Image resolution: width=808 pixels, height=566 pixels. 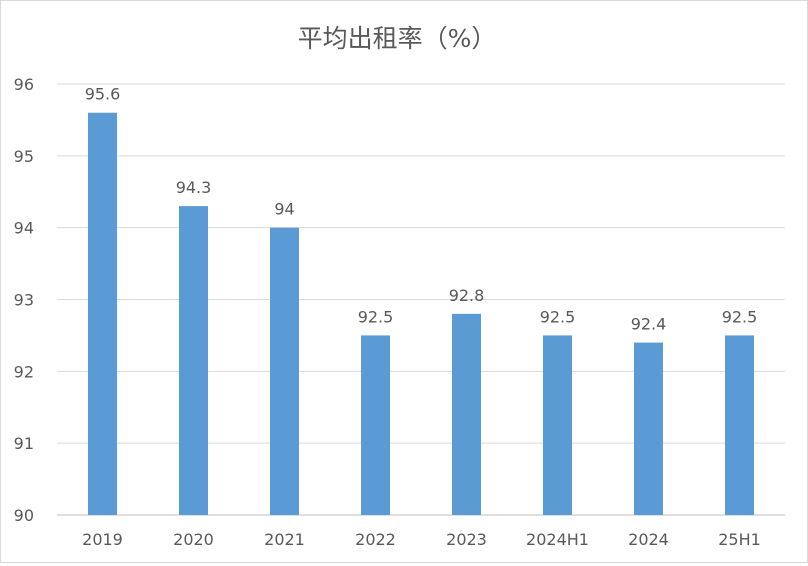 I want to click on x-tick-label: 2022, so click(x=375, y=539).